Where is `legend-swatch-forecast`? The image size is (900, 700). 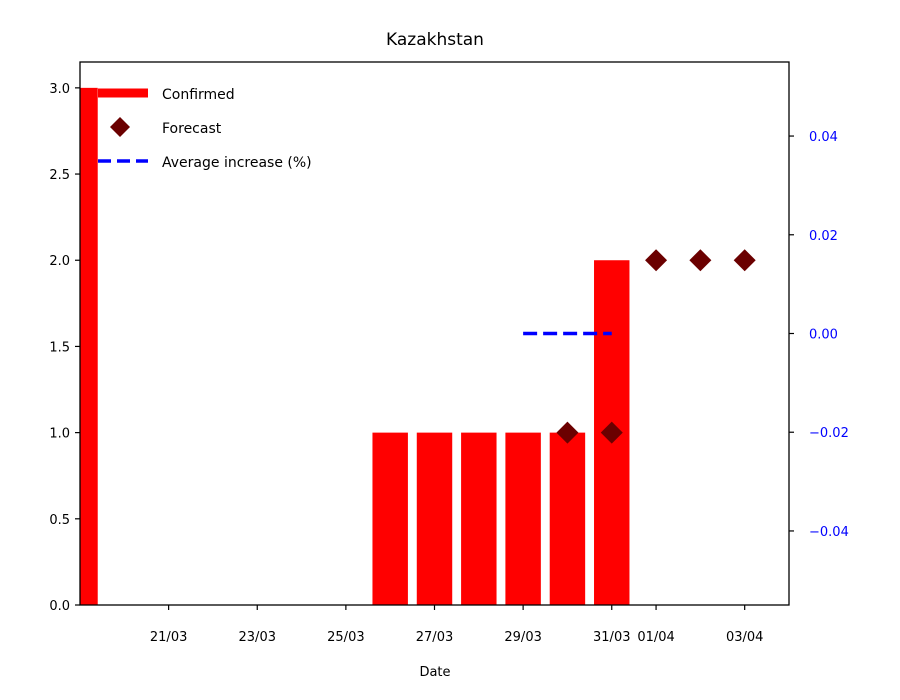
legend-swatch-forecast is located at coordinates (120, 127).